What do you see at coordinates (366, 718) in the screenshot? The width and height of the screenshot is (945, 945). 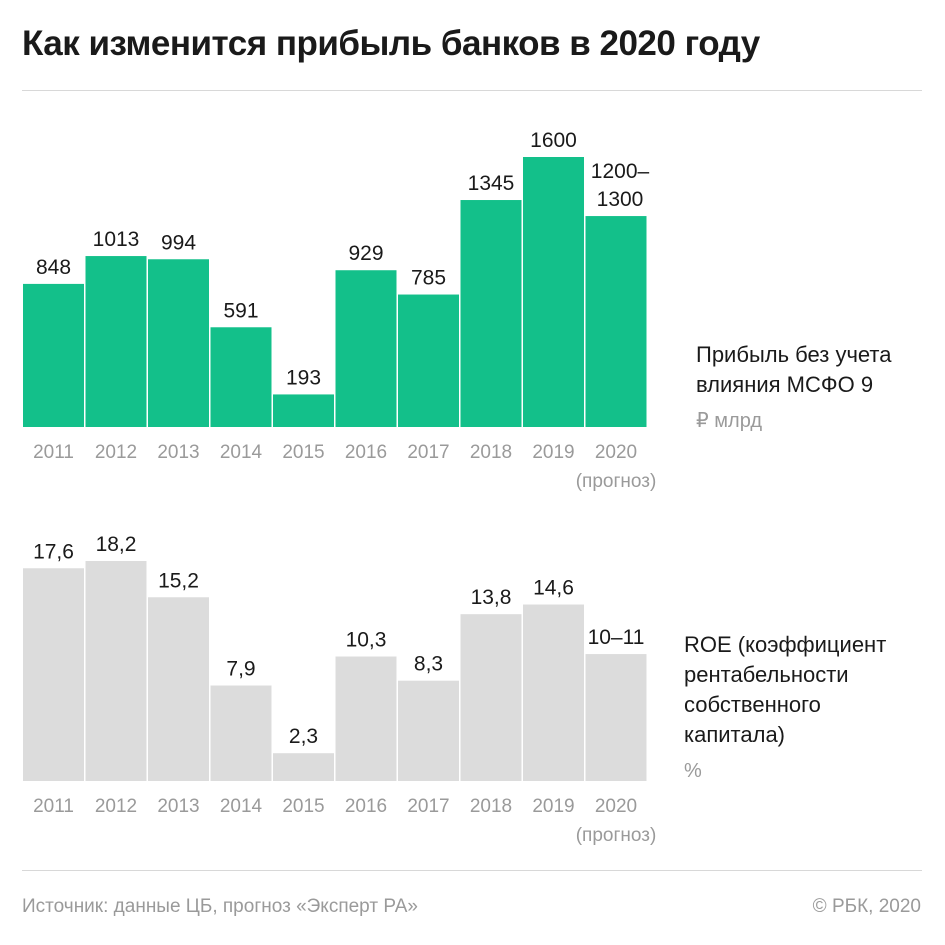 I see `roe-bar-2016` at bounding box center [366, 718].